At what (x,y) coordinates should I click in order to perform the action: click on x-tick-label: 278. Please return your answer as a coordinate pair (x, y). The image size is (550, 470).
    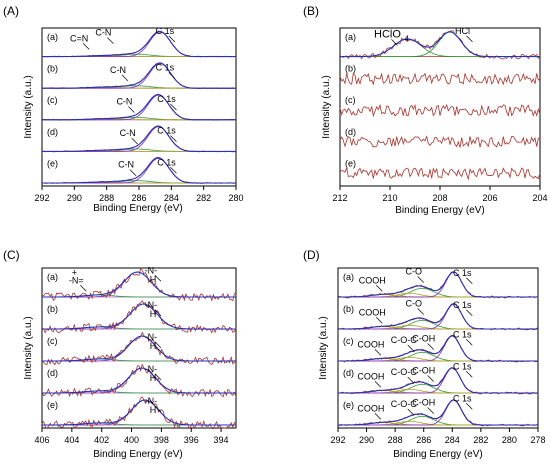
    Looking at the image, I should click on (537, 440).